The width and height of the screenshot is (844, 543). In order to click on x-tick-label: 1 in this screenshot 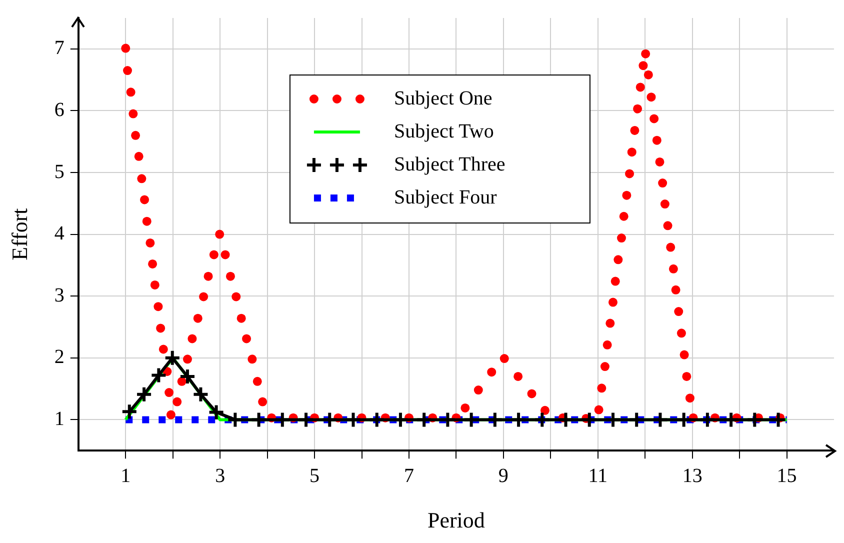, I will do `click(125, 475)`.